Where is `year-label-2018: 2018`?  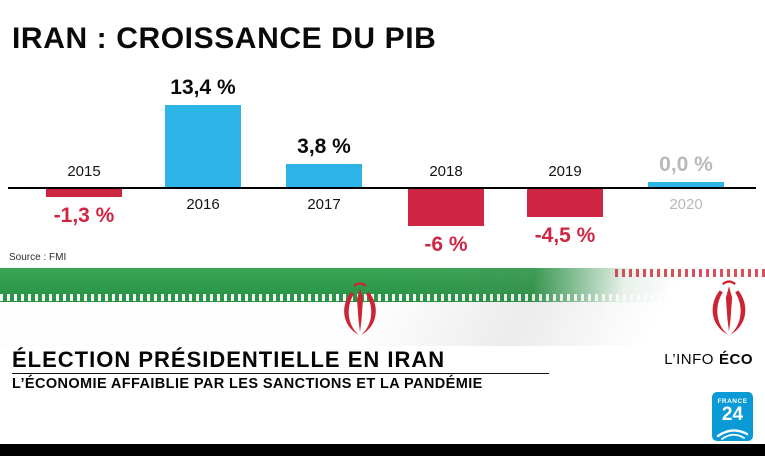 year-label-2018: 2018 is located at coordinates (446, 171).